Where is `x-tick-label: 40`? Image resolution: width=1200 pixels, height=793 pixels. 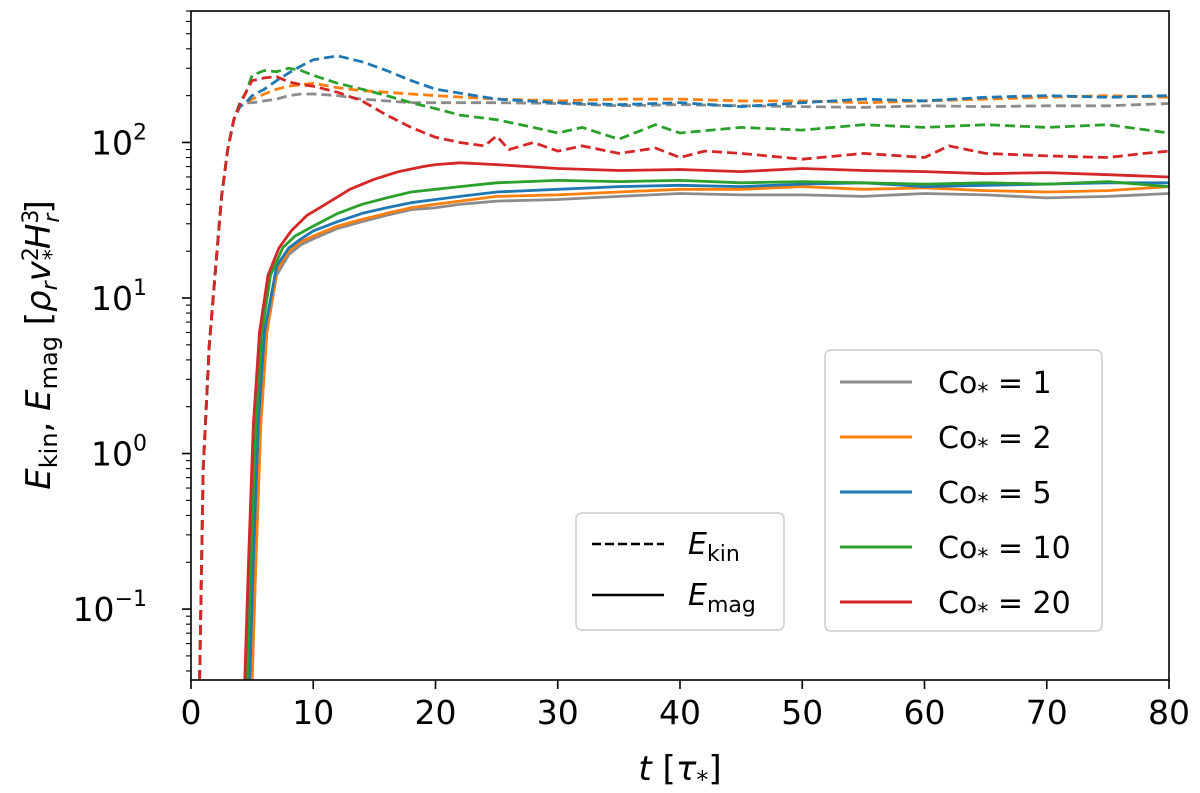 x-tick-label: 40 is located at coordinates (680, 712).